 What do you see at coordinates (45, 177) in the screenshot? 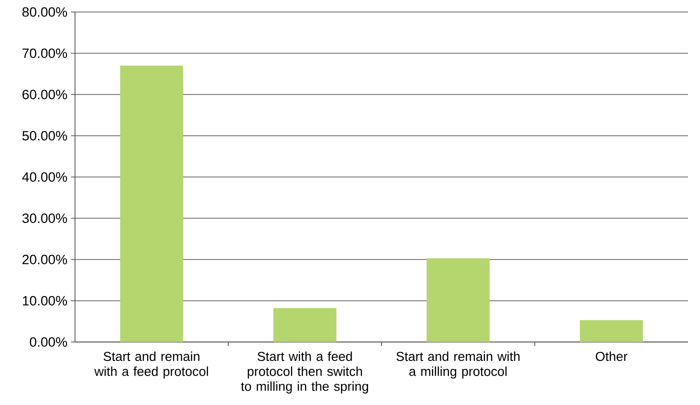
I see `y-tick-label: 40.00%` at bounding box center [45, 177].